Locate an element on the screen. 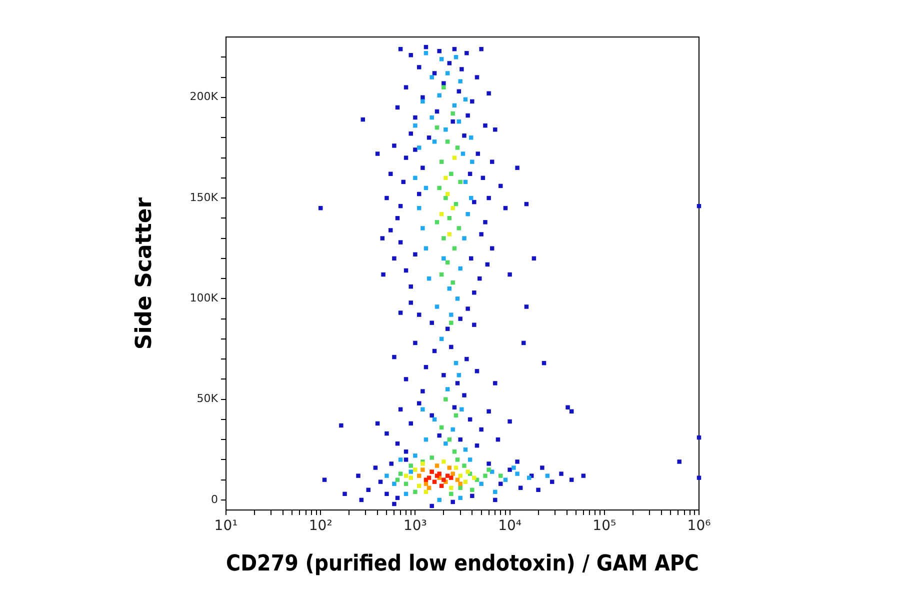 Image resolution: width=900 pixels, height=594 pixels. y-tick-label: 50K is located at coordinates (207, 399).